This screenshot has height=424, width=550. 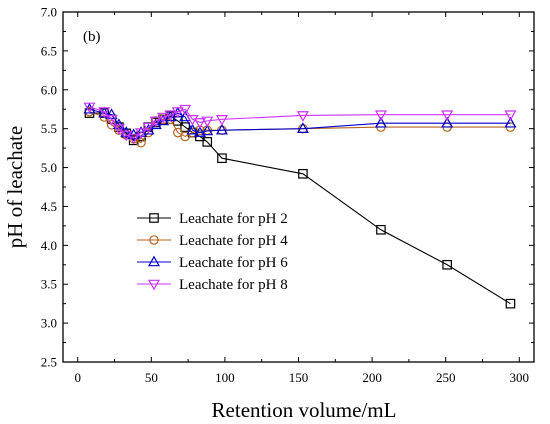 I want to click on legend-label: Leachate for pH 8, so click(x=233, y=285).